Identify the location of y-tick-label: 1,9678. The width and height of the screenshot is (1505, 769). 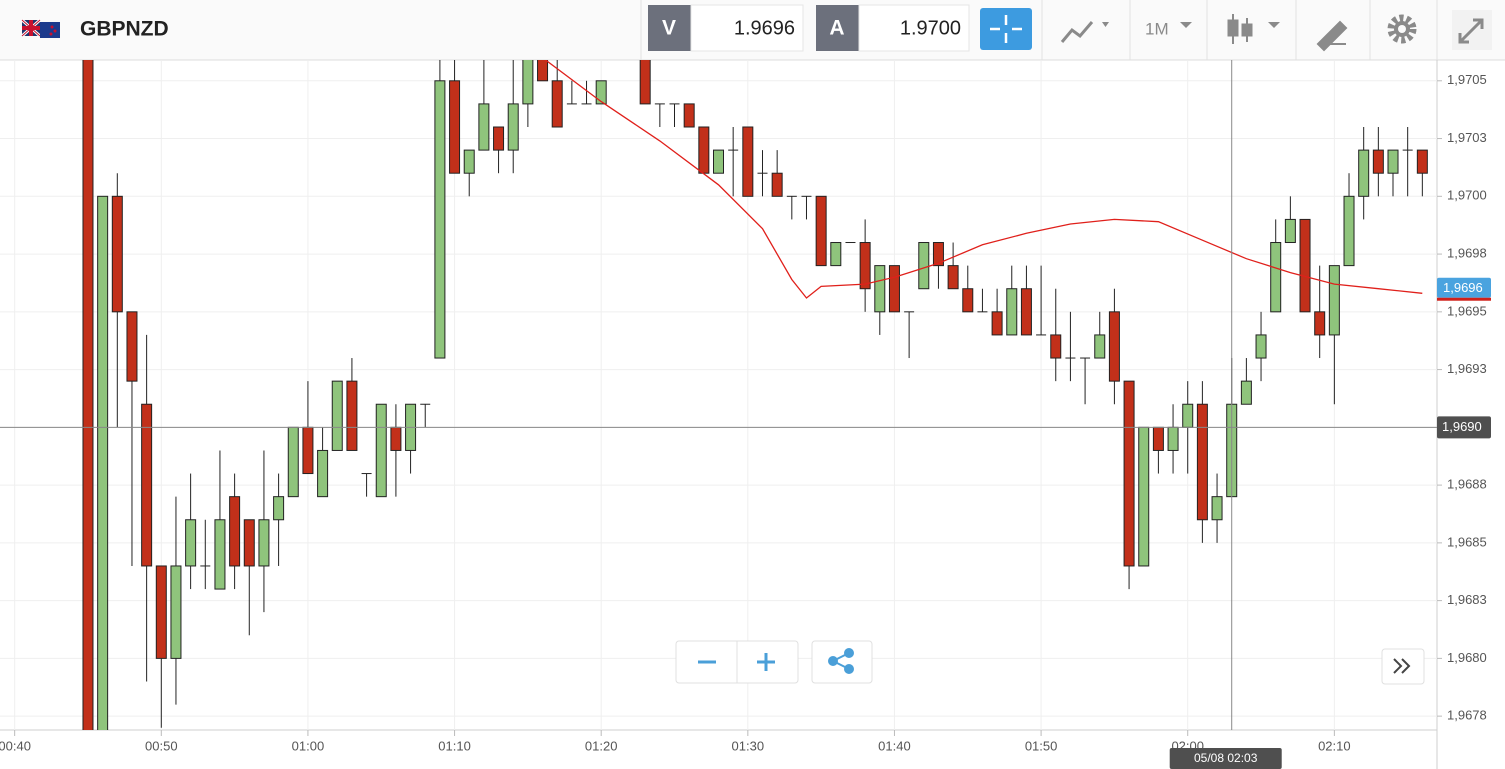
(1467, 715).